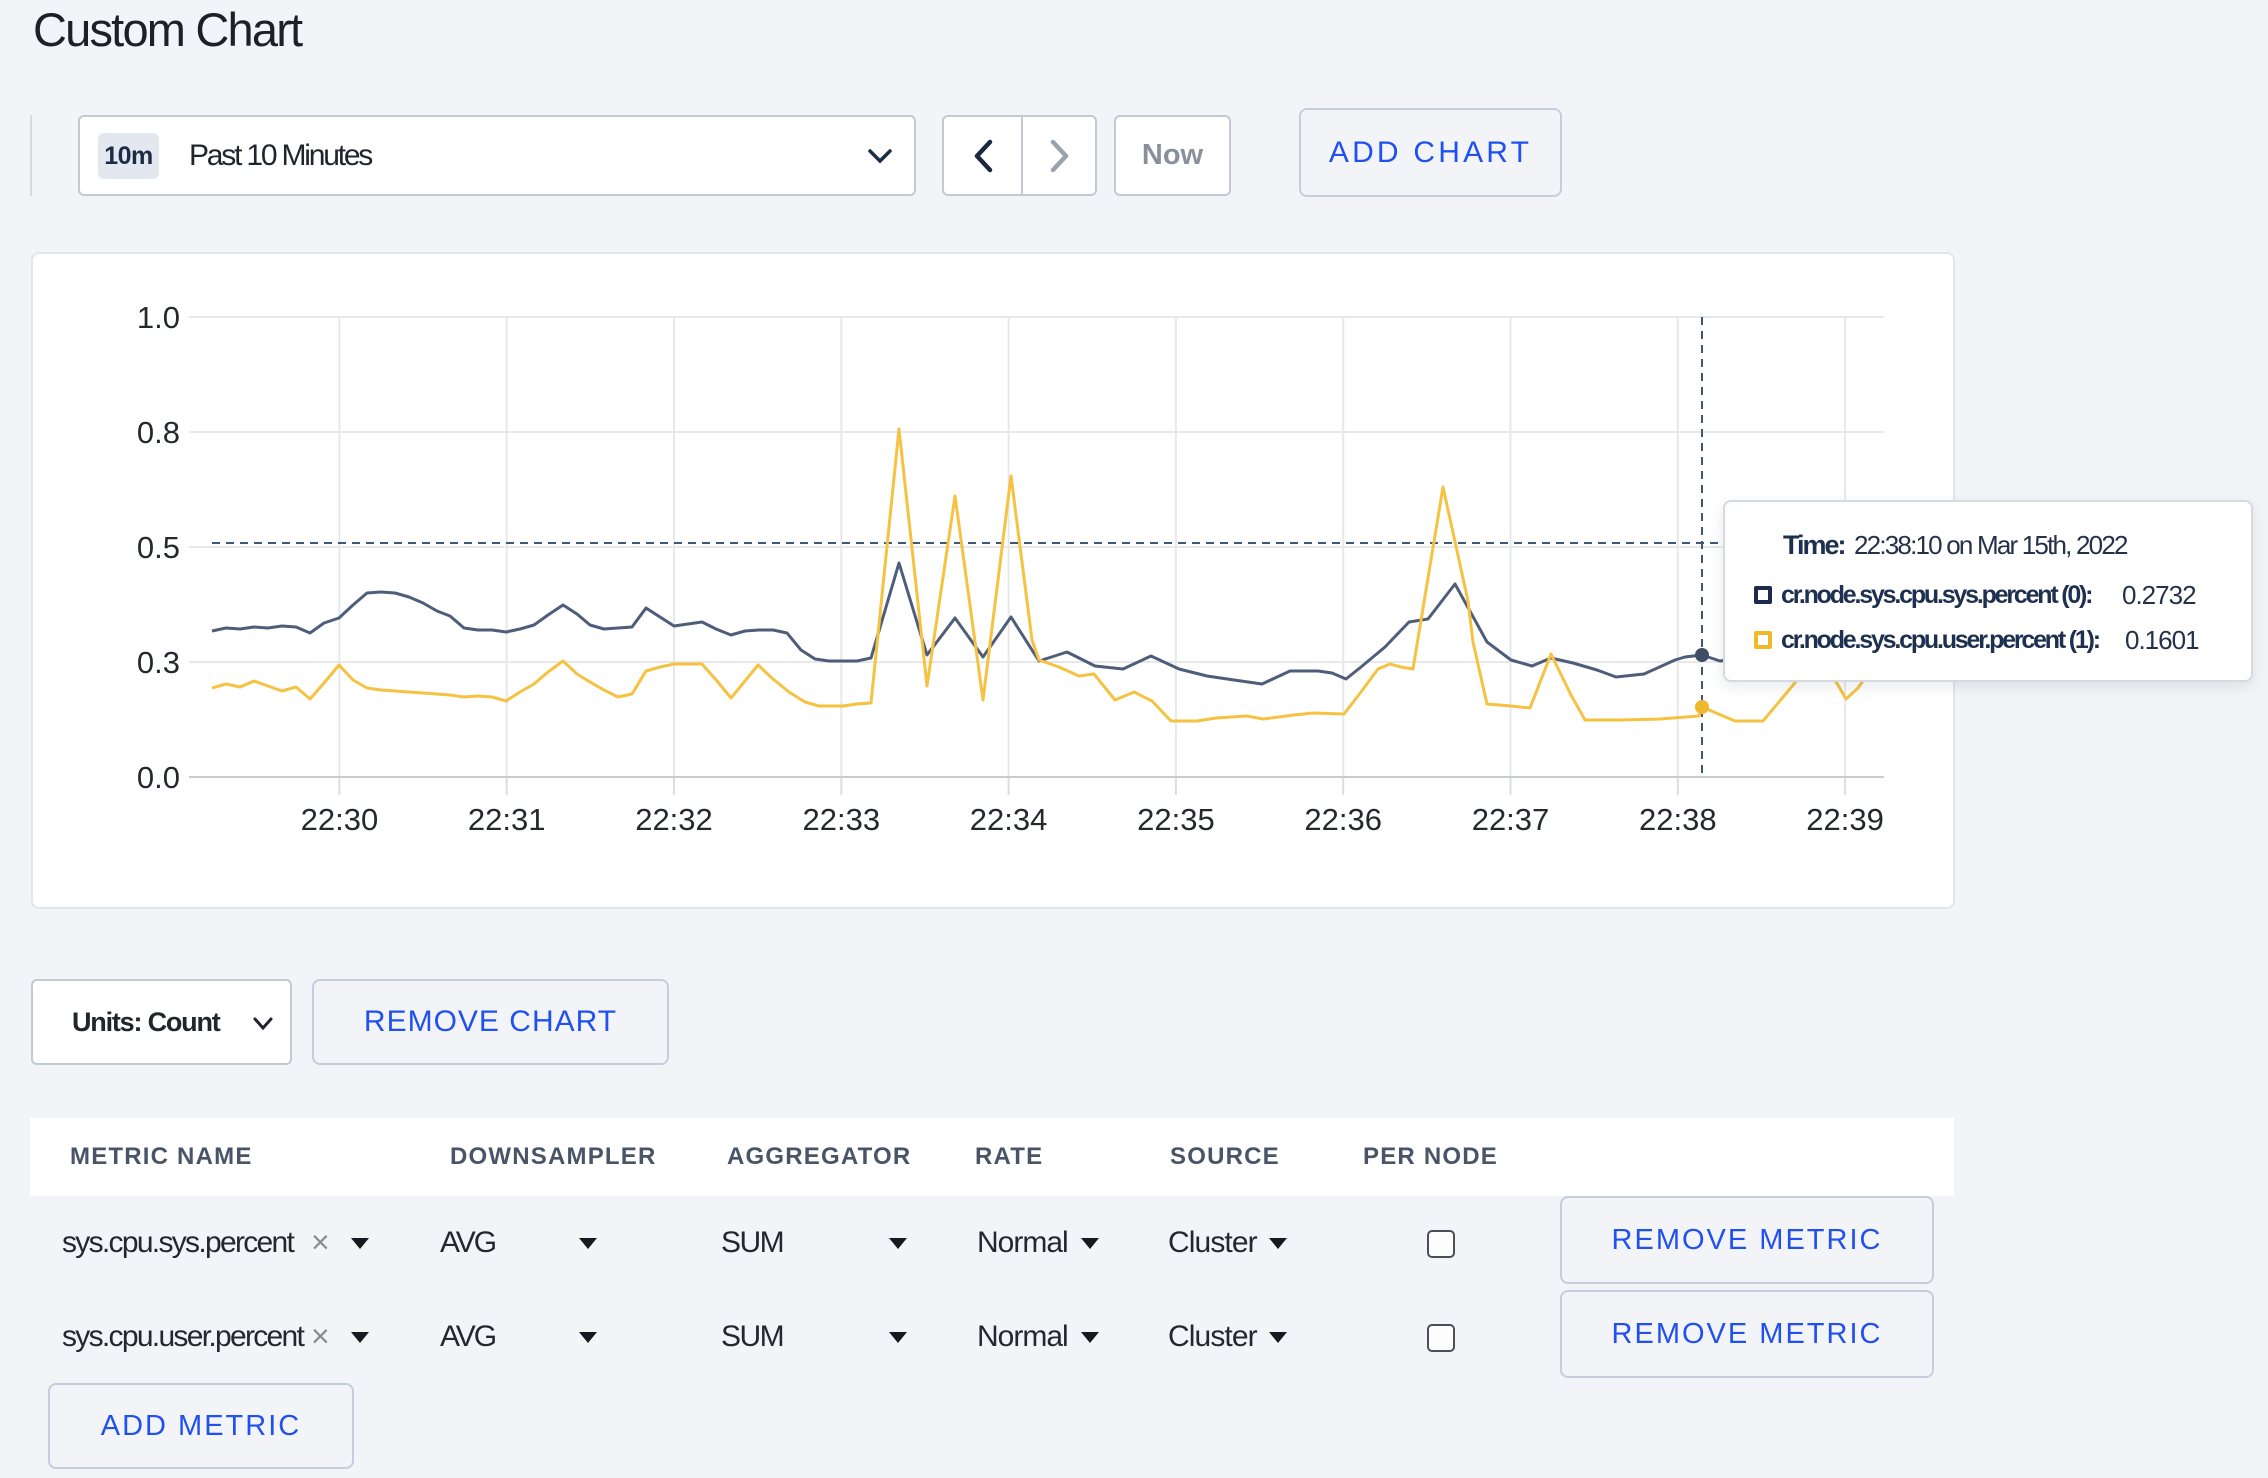 This screenshot has width=2268, height=1478. Describe the element at coordinates (340, 819) in the screenshot. I see `svg-text: 22:30` at that location.